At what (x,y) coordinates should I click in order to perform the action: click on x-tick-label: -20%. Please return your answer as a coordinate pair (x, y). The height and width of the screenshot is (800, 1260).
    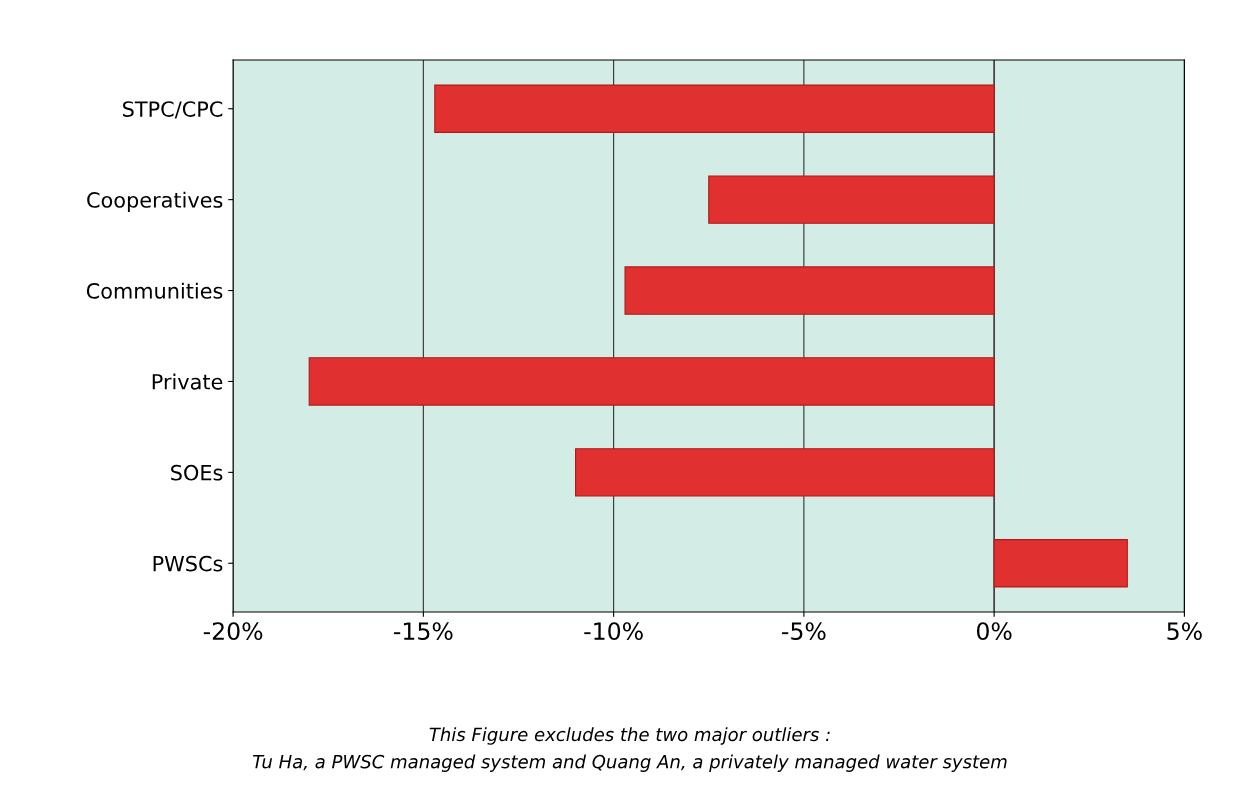
    Looking at the image, I should click on (233, 631).